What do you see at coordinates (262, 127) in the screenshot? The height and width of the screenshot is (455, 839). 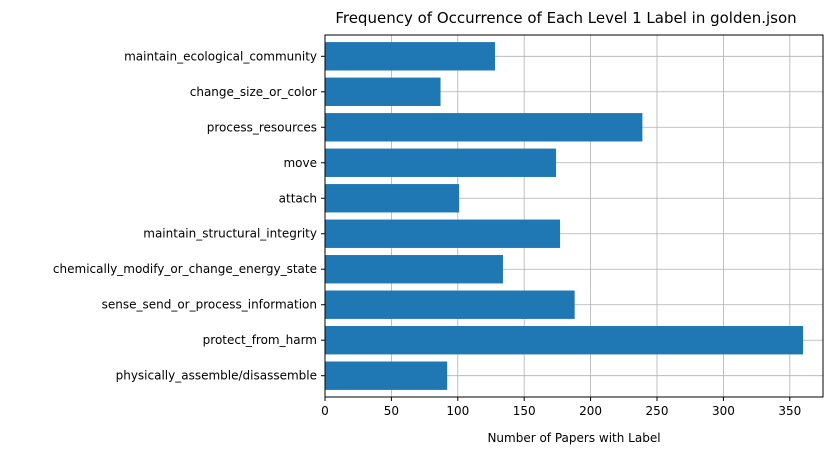 I see `y-tick-label: process_resources` at bounding box center [262, 127].